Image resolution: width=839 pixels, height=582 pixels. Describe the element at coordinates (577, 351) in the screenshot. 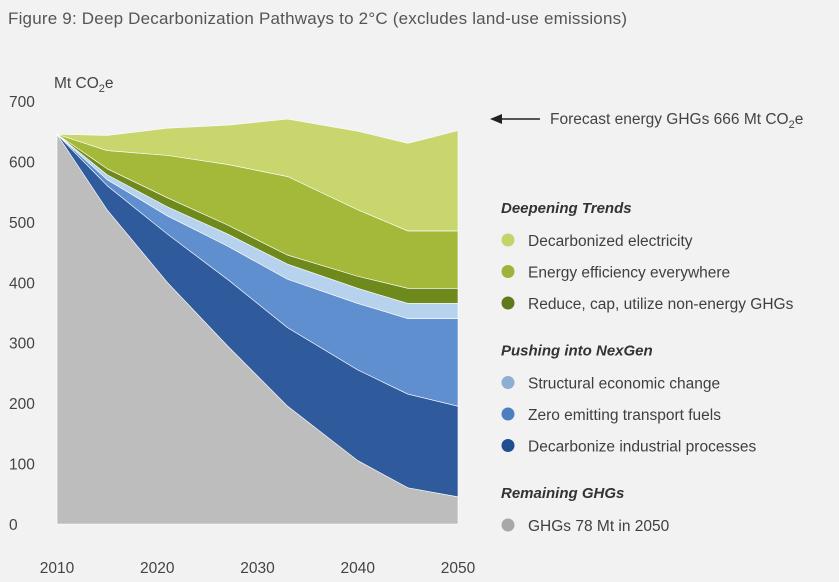

I see `legend-heading-pushing-into-nexgen: Pushing into NexGen` at that location.